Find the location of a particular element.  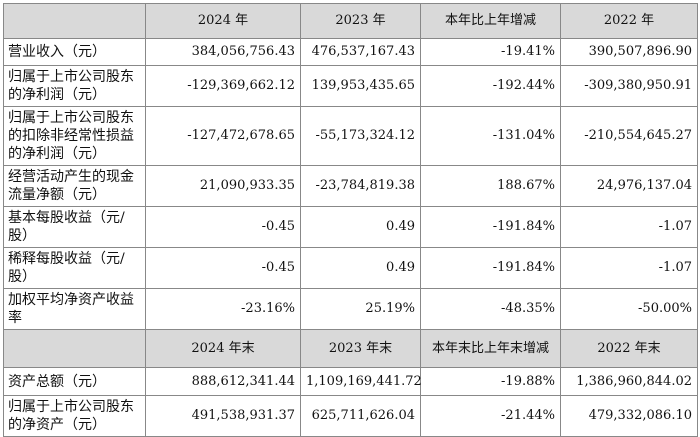

data-row: 稀释每股收益（元/股） -0.45 0.49 -191.84% -1.07 is located at coordinates (350, 268).